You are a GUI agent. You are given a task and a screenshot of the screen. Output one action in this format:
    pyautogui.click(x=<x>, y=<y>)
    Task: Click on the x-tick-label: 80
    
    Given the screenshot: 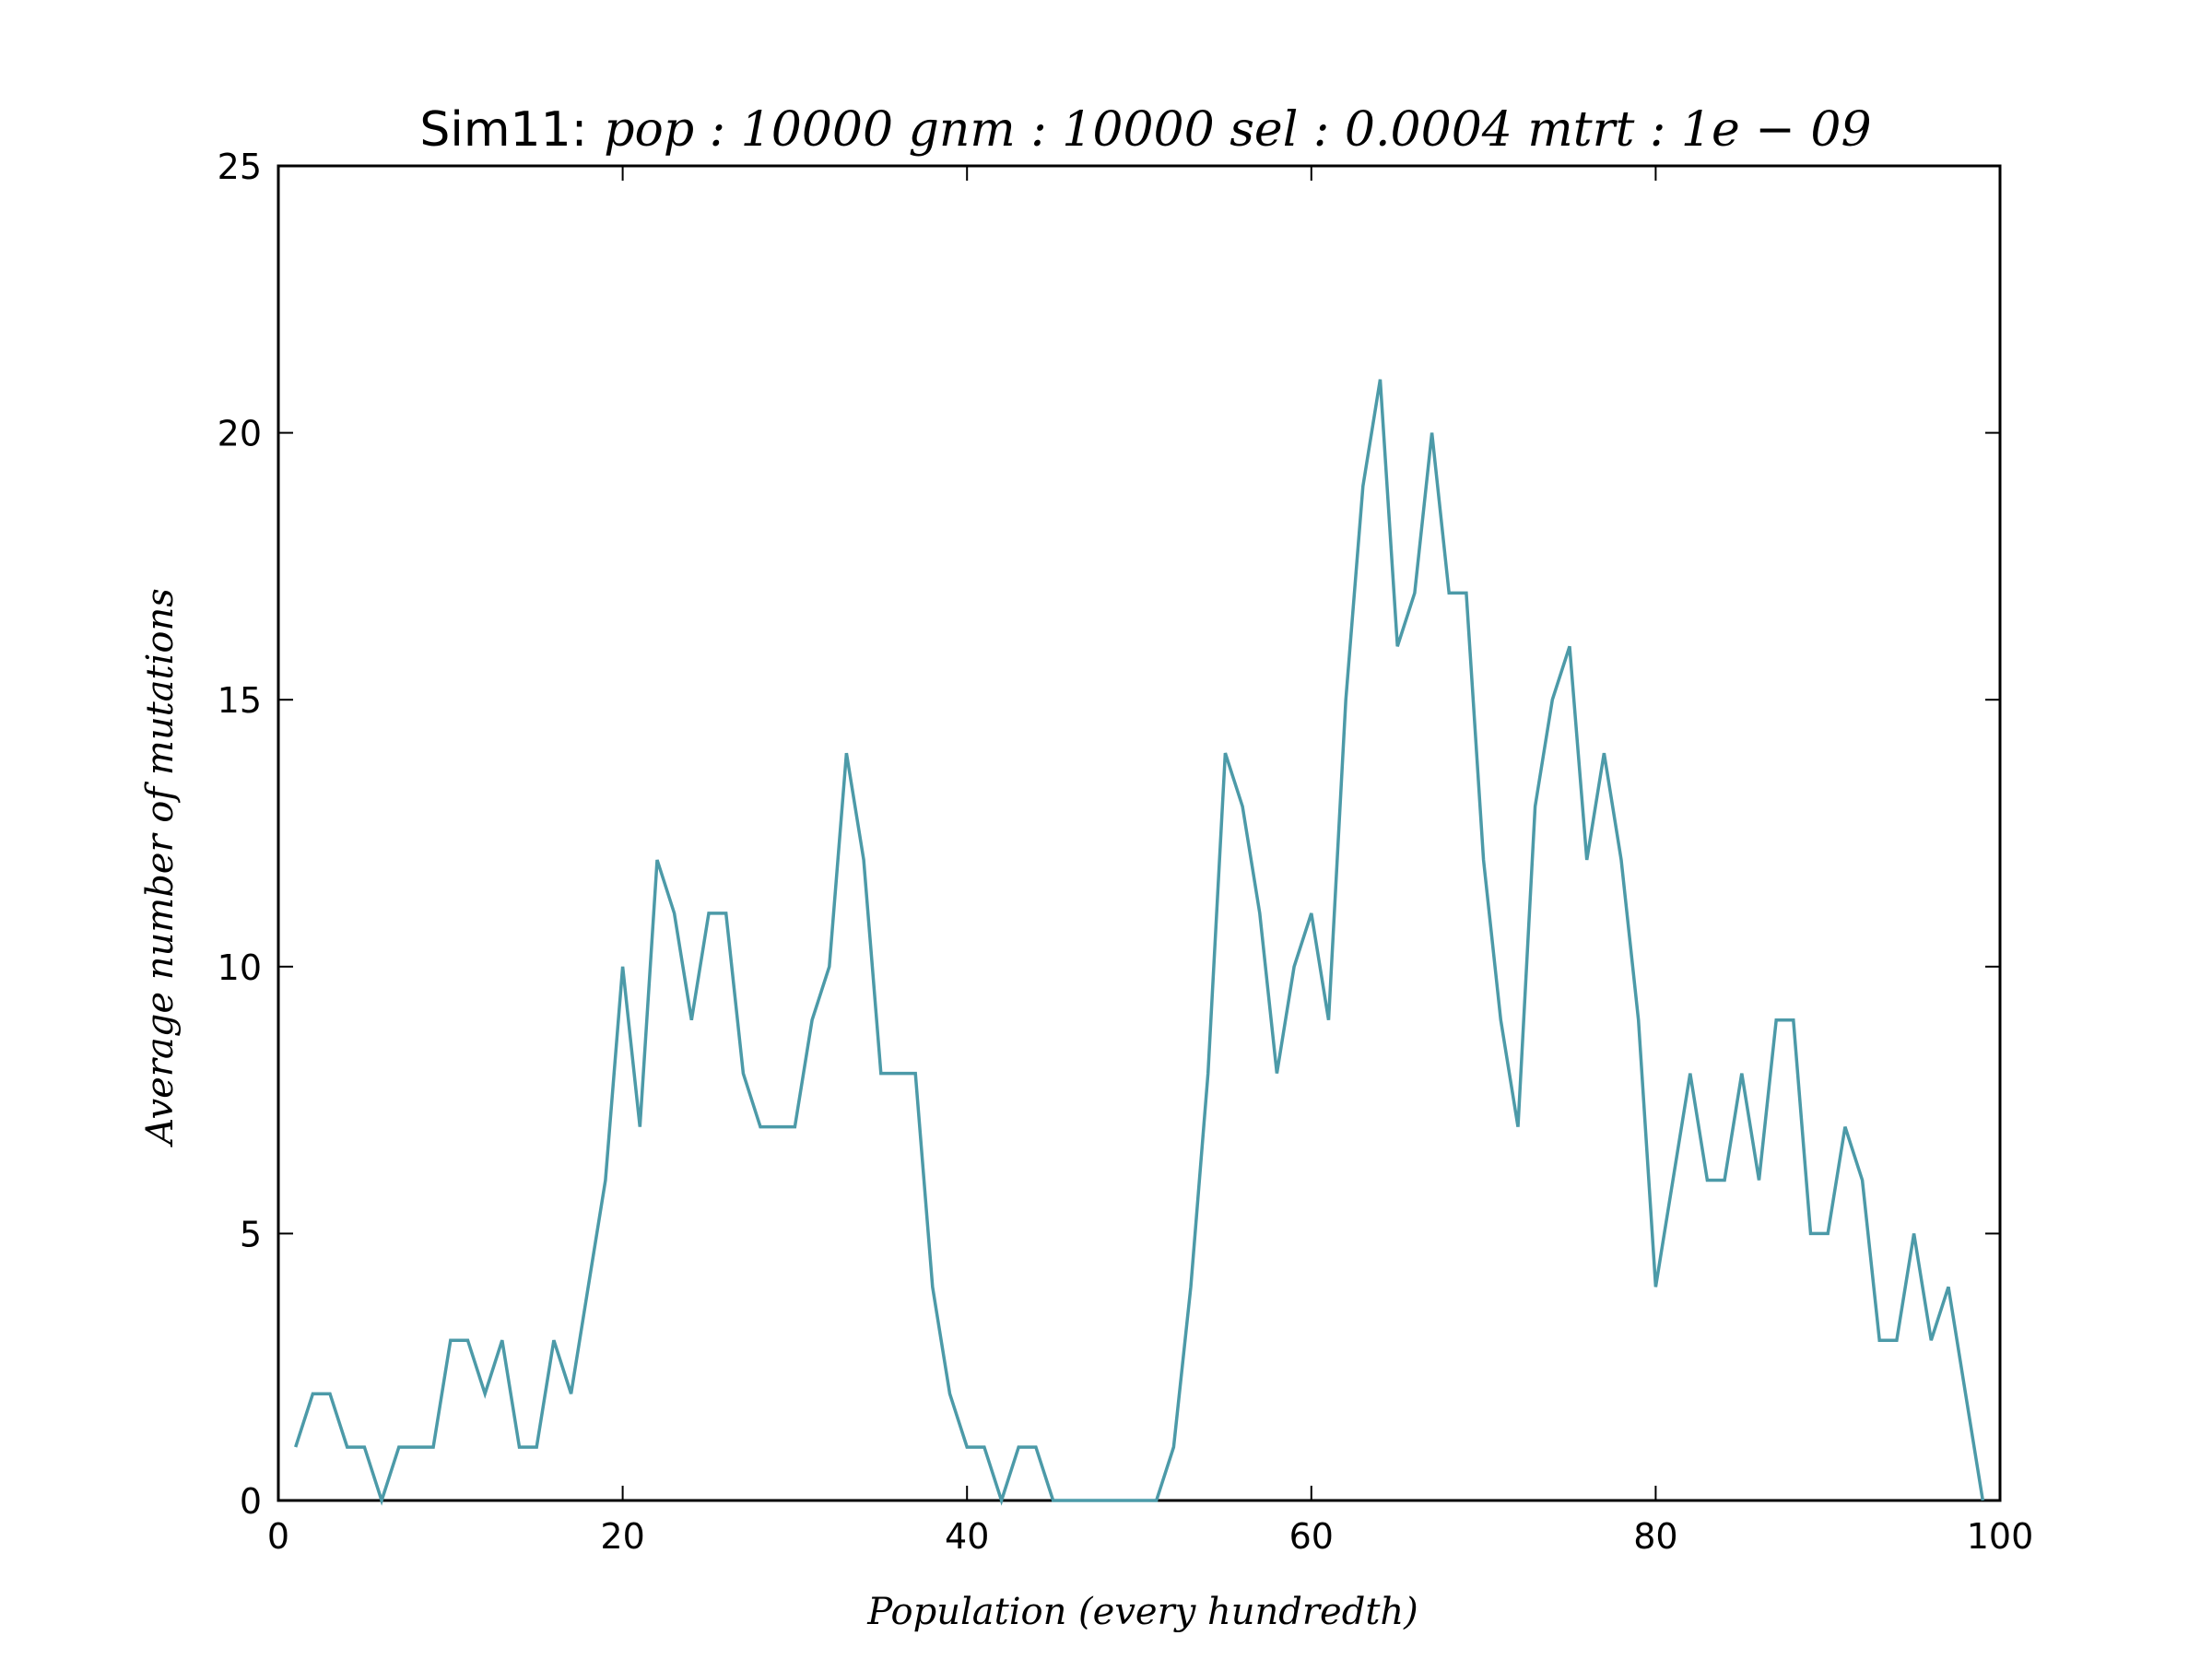 What is the action you would take?
    pyautogui.click(x=1655, y=1536)
    